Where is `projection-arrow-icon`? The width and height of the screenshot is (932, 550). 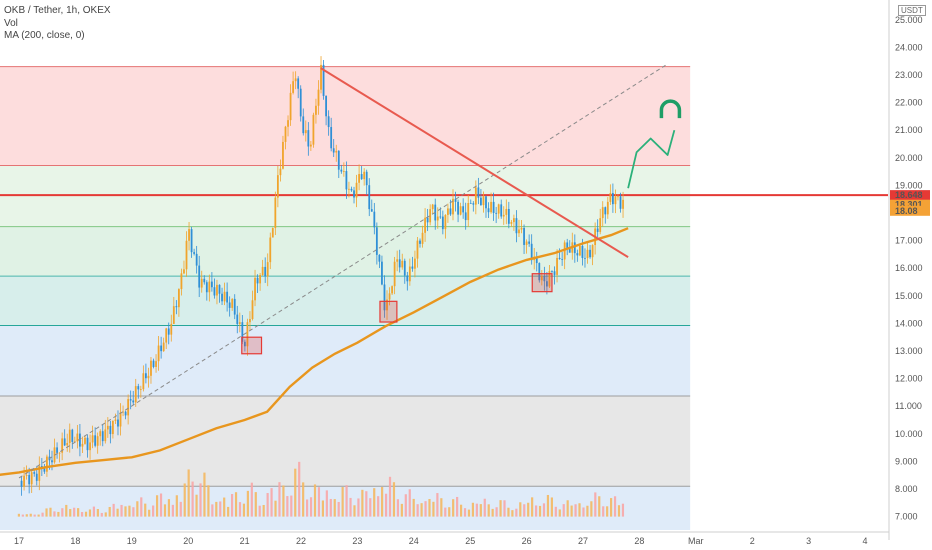
projection-arrow-icon is located at coordinates (670, 109).